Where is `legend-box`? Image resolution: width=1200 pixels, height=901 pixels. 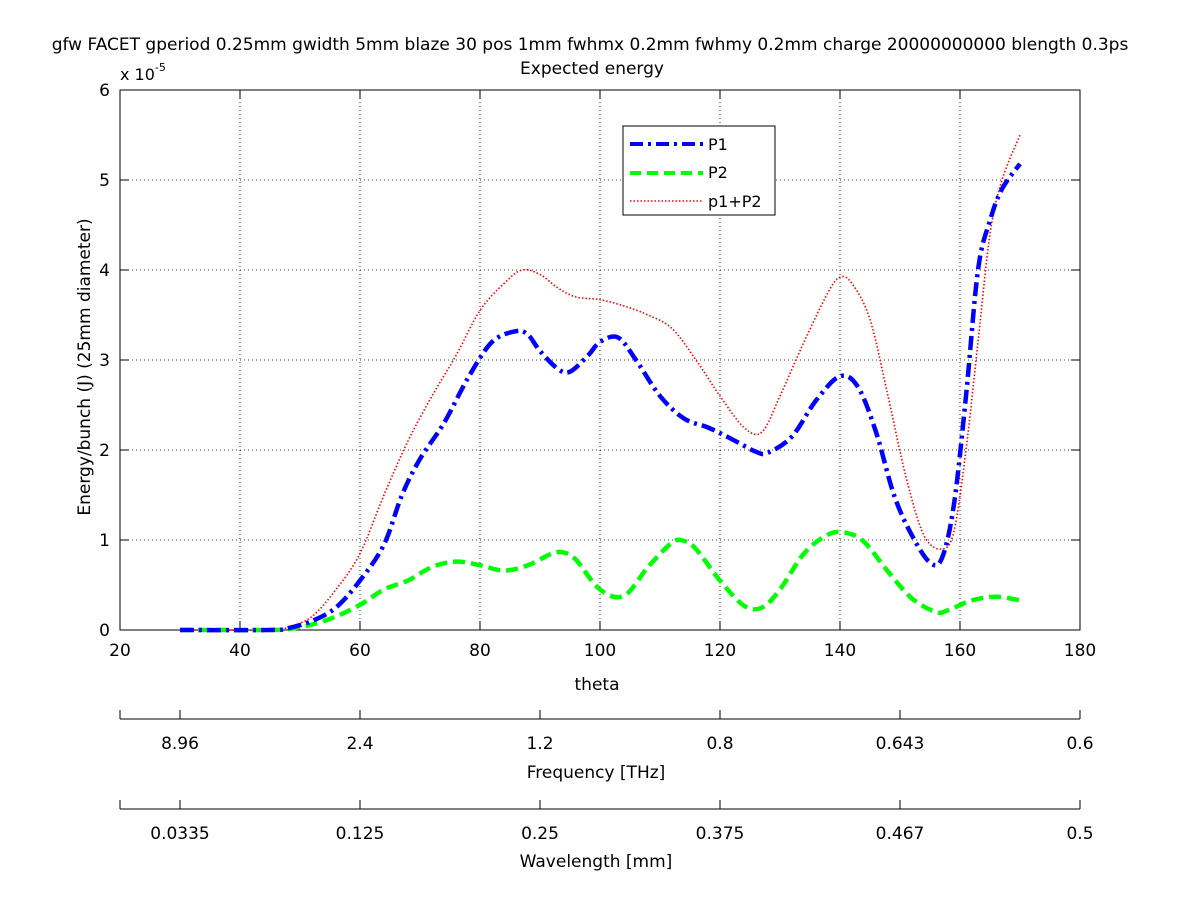
legend-box is located at coordinates (699, 170).